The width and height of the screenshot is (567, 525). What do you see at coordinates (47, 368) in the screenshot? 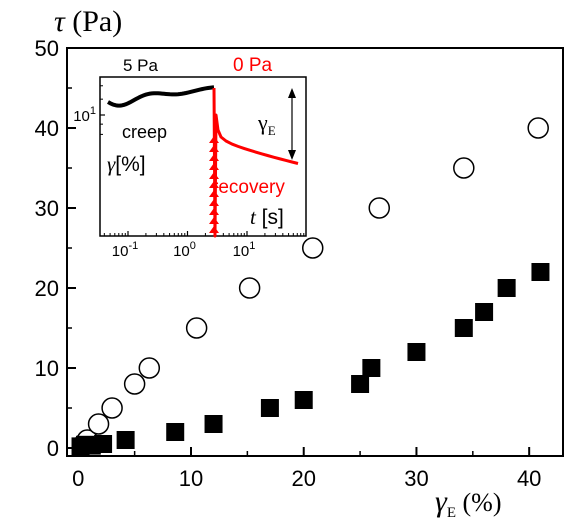
I see `y-tick-label: 10` at bounding box center [47, 368].